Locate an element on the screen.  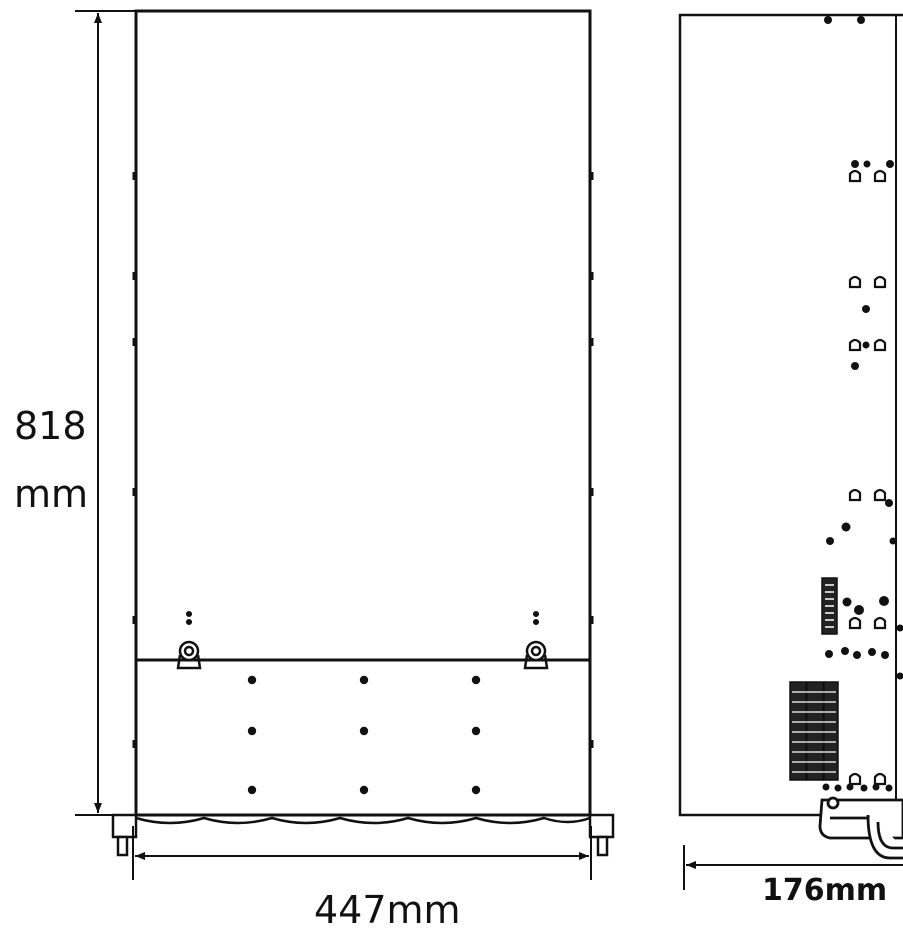
height-dimension is located at coordinates (105, 413).